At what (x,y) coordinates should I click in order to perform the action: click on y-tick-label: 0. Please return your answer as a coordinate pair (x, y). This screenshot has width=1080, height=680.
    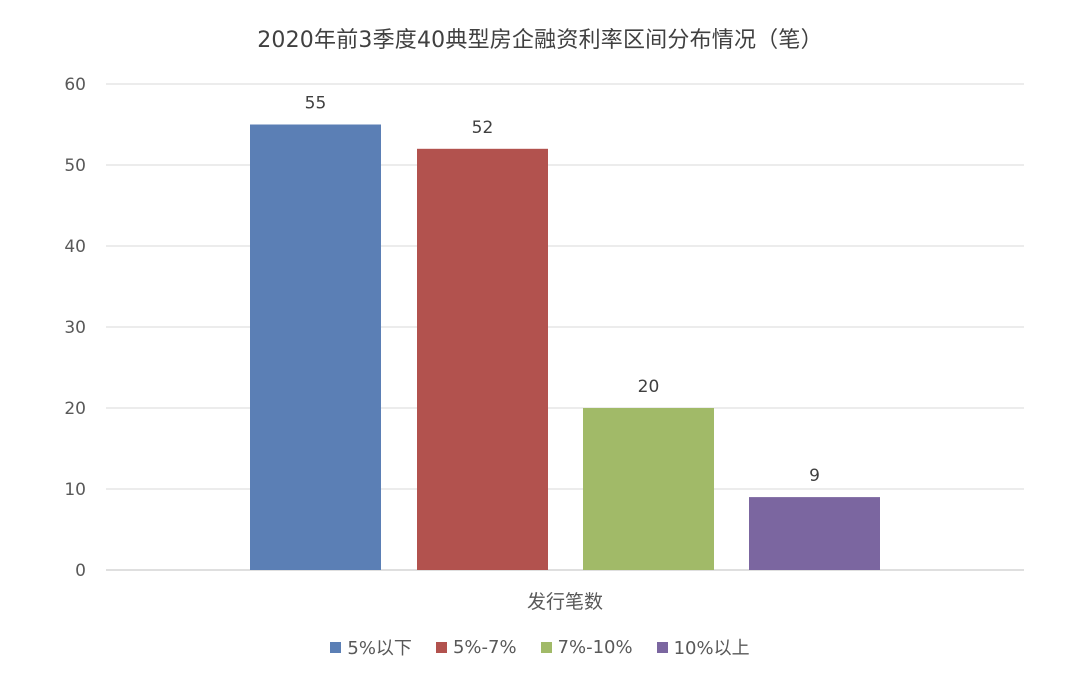
    Looking at the image, I should click on (80, 571).